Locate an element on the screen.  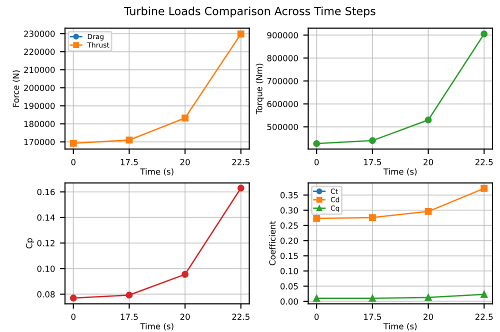
y-tick-label: 0.30 is located at coordinates (289, 210).